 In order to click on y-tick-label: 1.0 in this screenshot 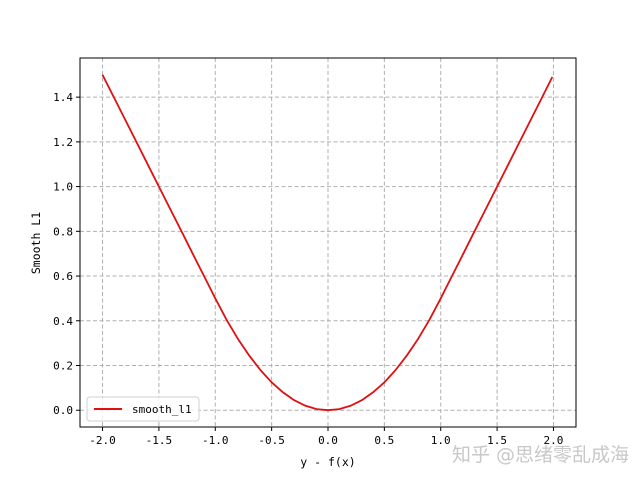, I will do `click(63, 187)`.